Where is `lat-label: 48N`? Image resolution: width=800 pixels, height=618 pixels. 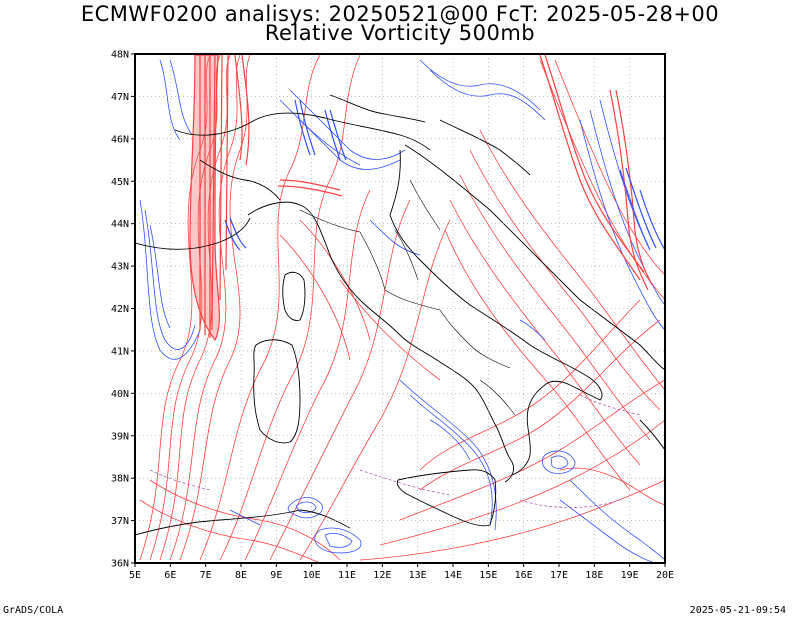
lat-label: 48N is located at coordinates (120, 55).